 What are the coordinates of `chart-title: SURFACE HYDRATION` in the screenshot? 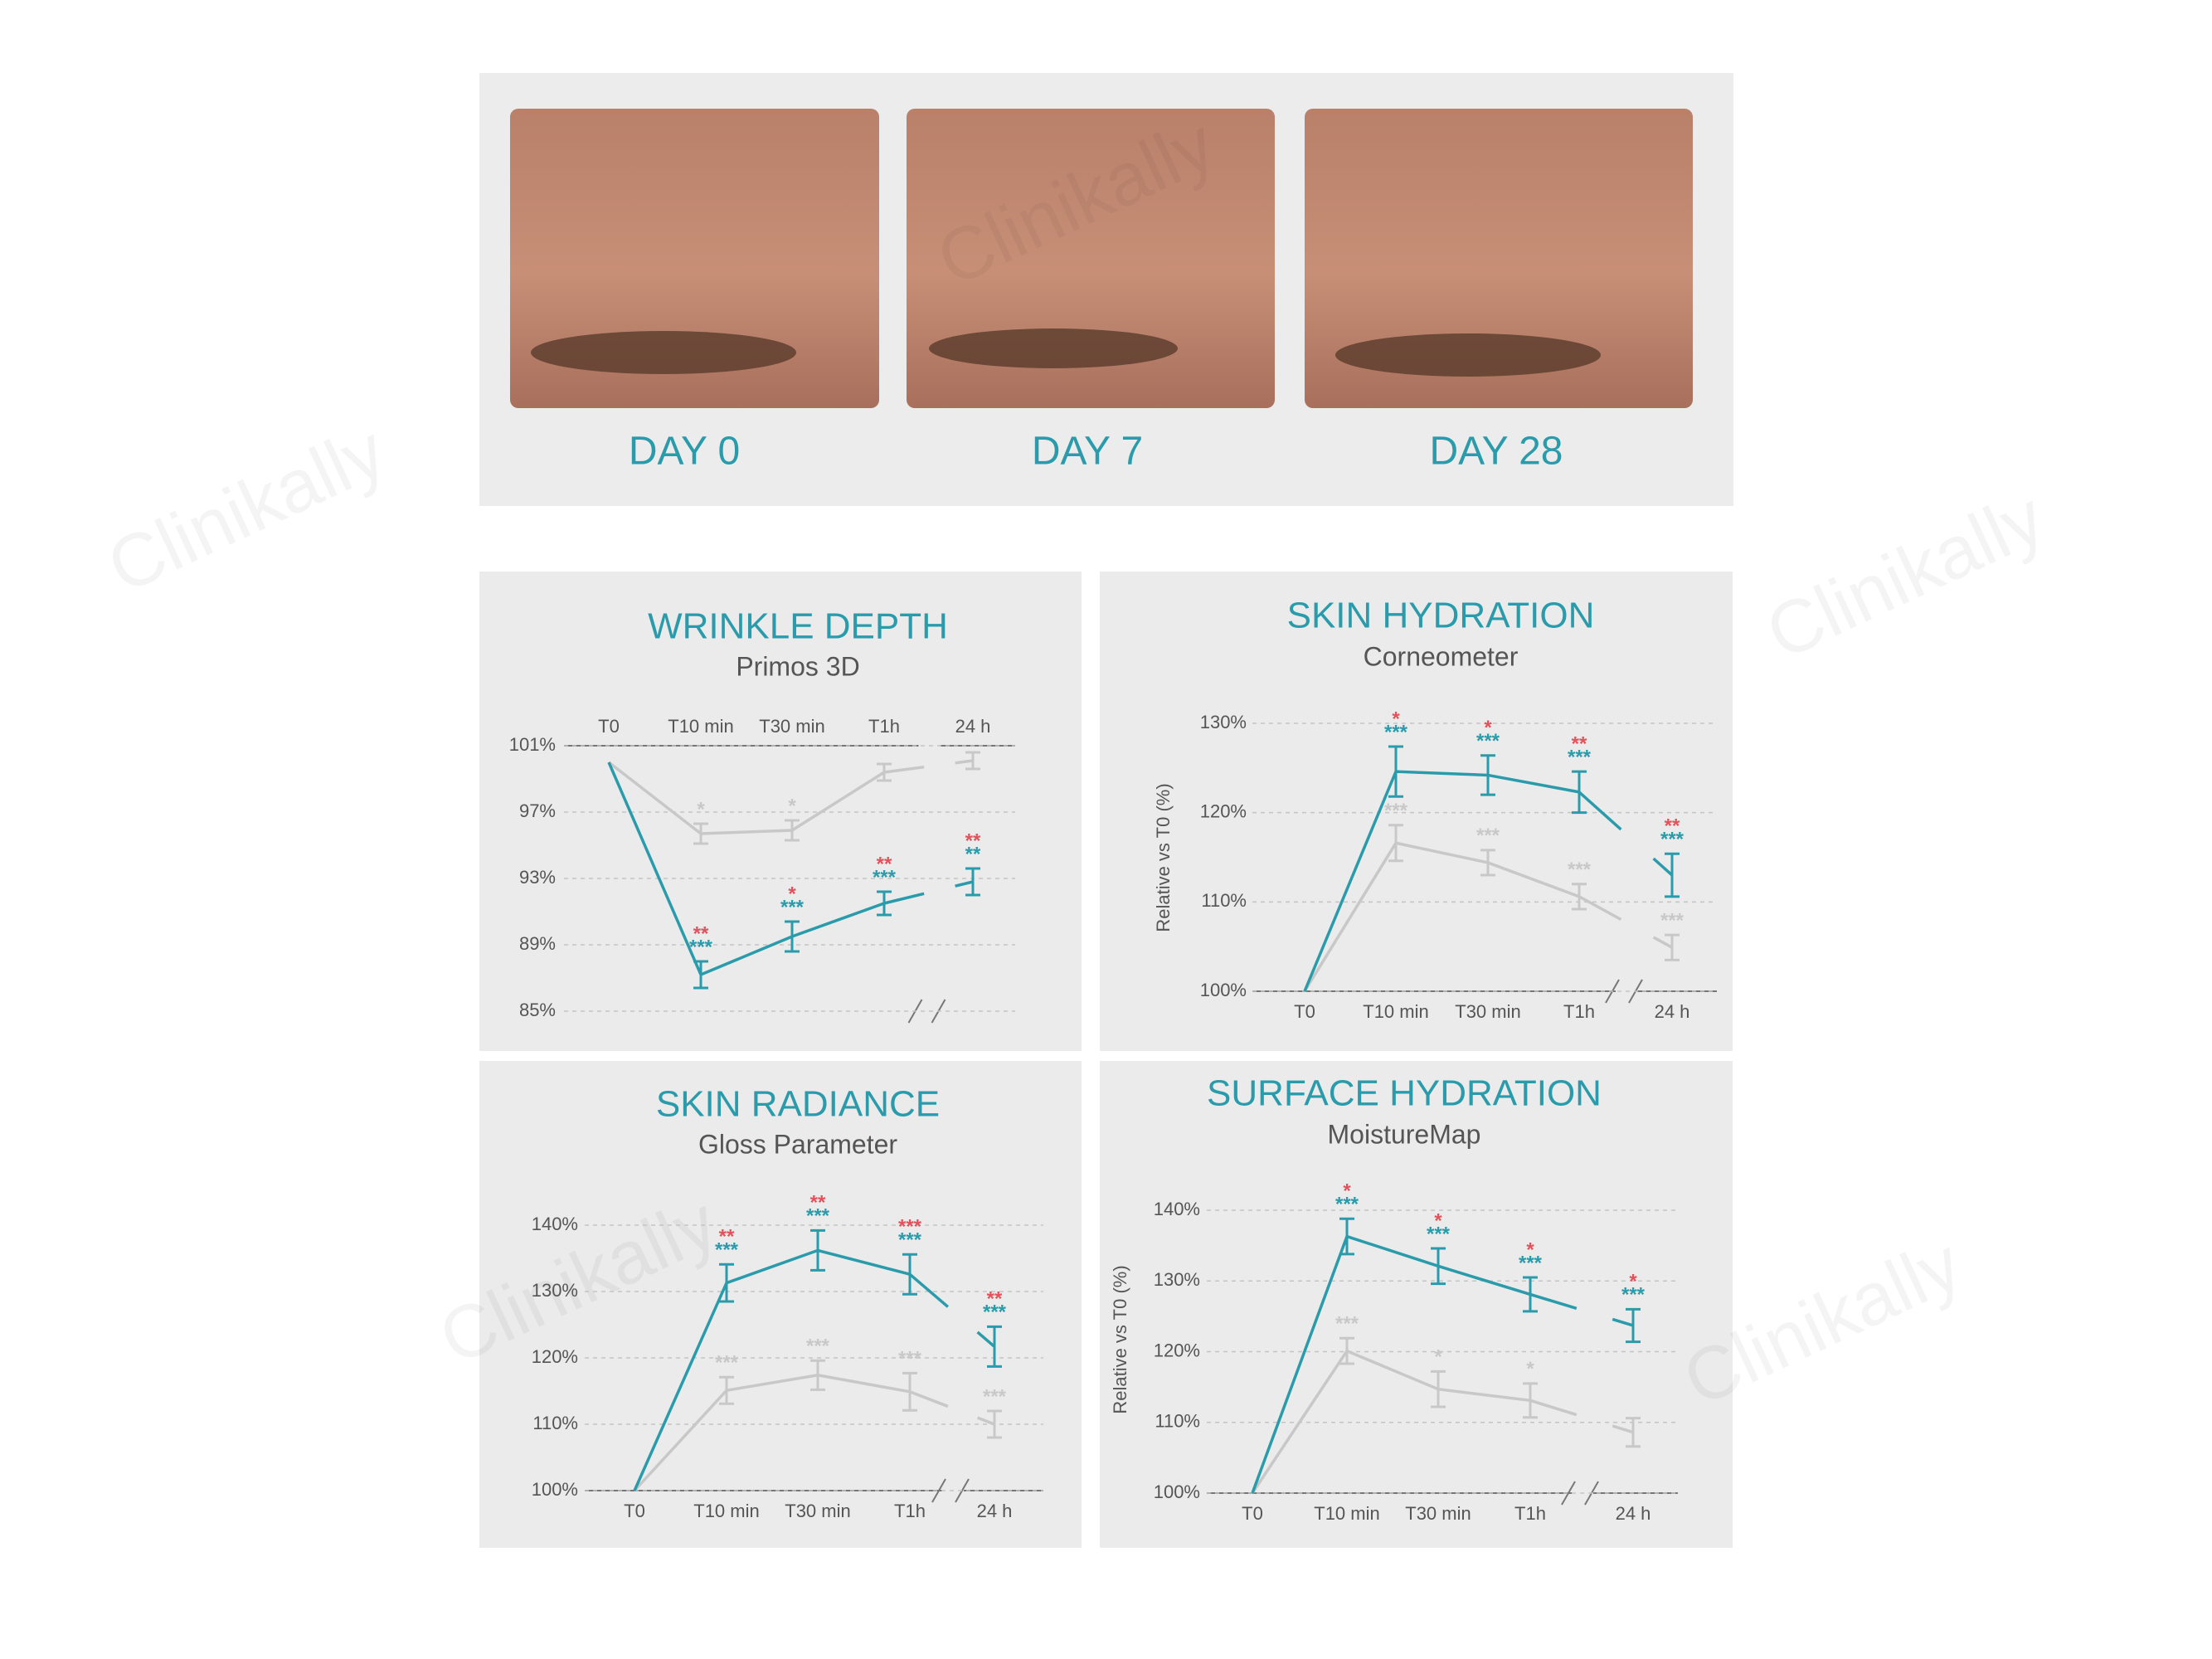 It's located at (1404, 1093).